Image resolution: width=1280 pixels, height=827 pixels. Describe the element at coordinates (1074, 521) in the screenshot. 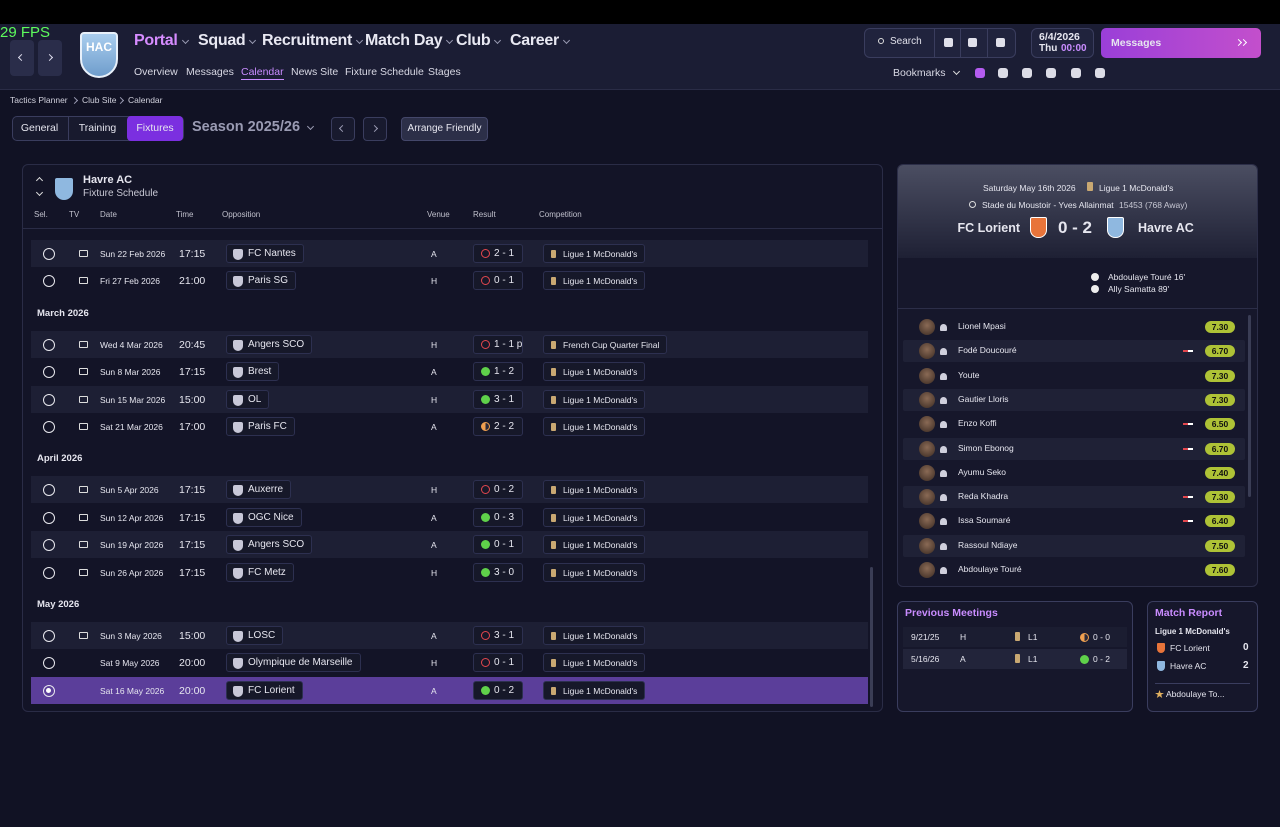

I see `player-row: Issa Soumaré 6.40` at that location.